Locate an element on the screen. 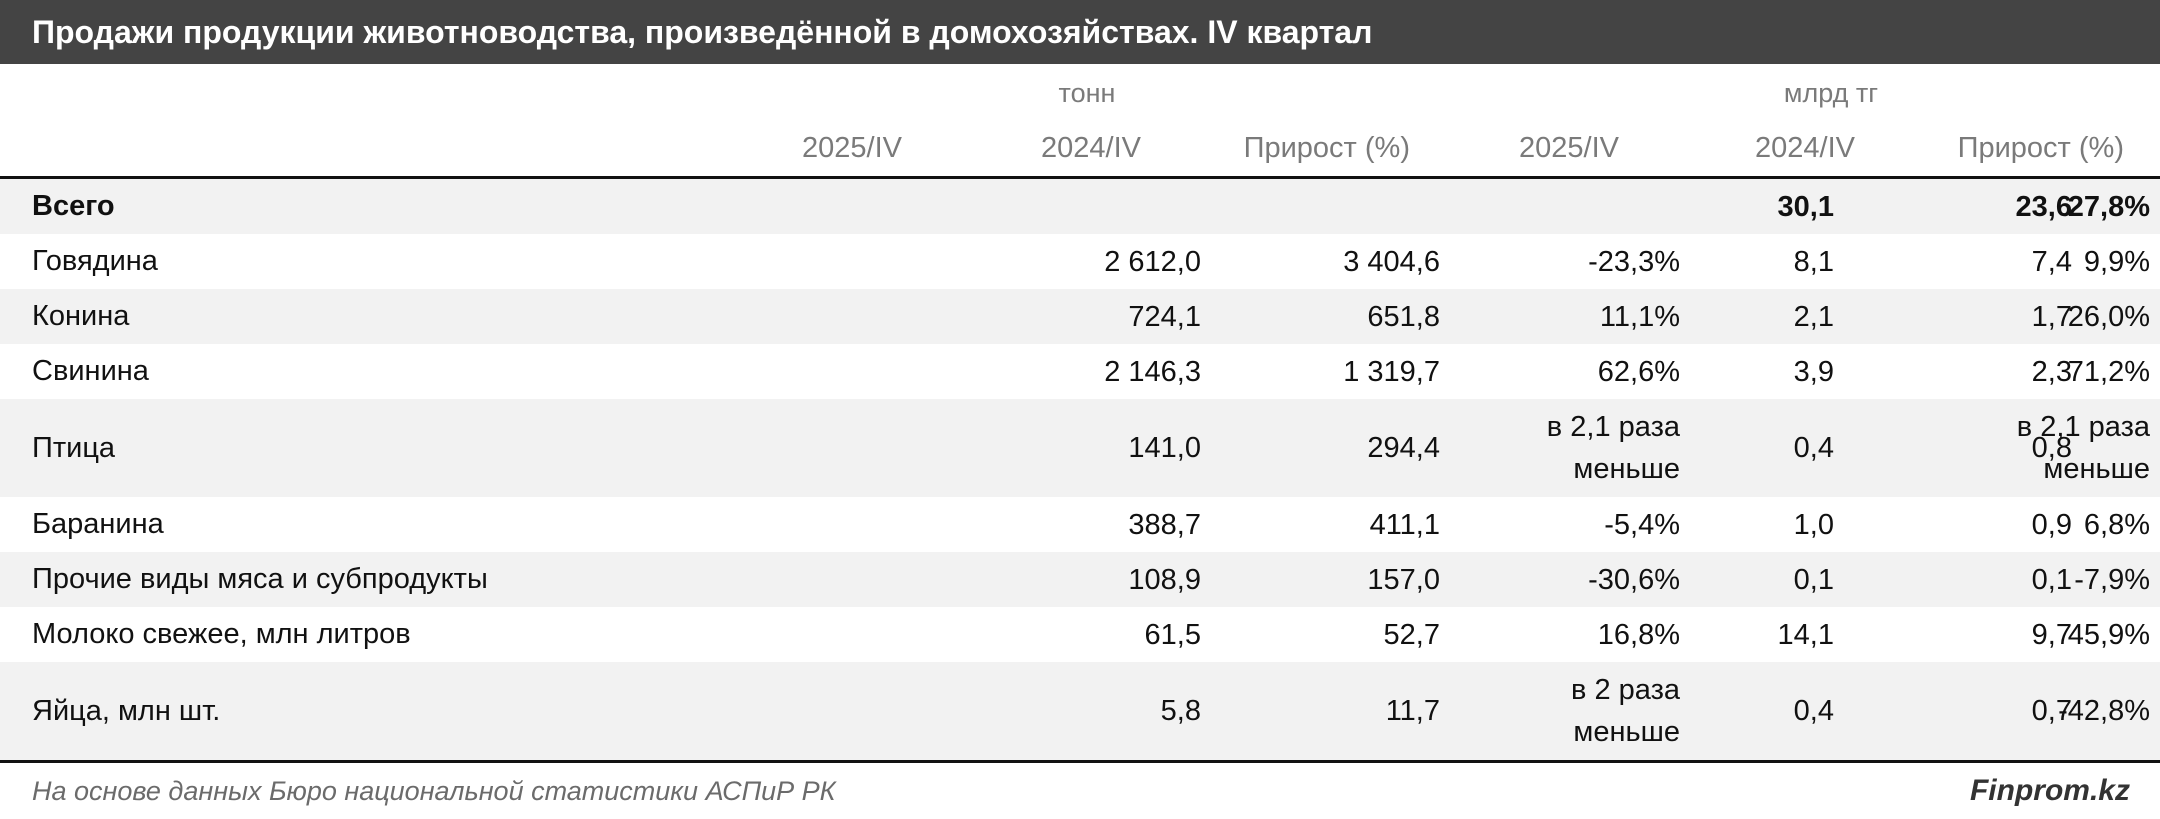 This screenshot has height=819, width=2160. table-cell: 108,9 is located at coordinates (1164, 579).